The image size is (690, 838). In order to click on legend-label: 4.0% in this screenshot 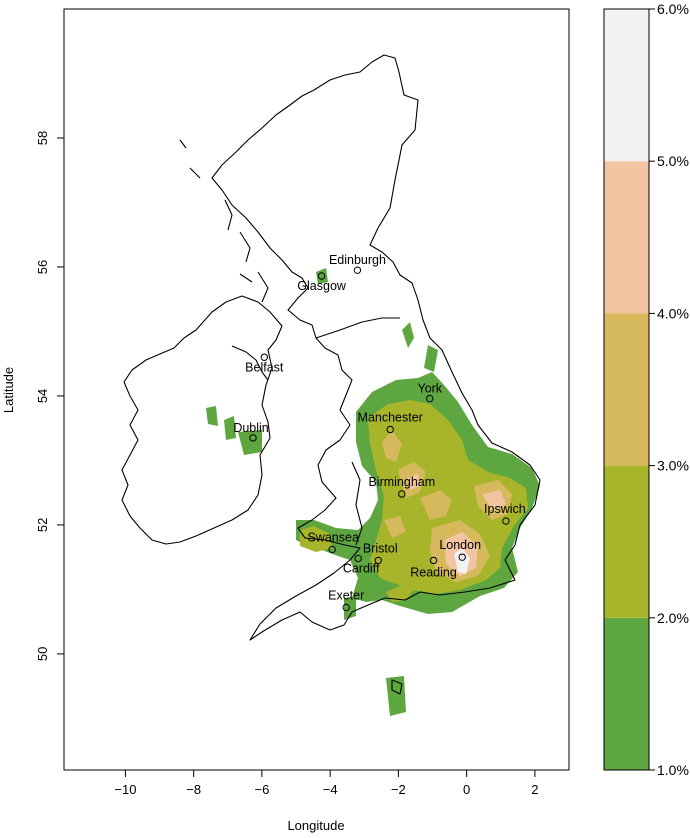, I will do `click(673, 313)`.